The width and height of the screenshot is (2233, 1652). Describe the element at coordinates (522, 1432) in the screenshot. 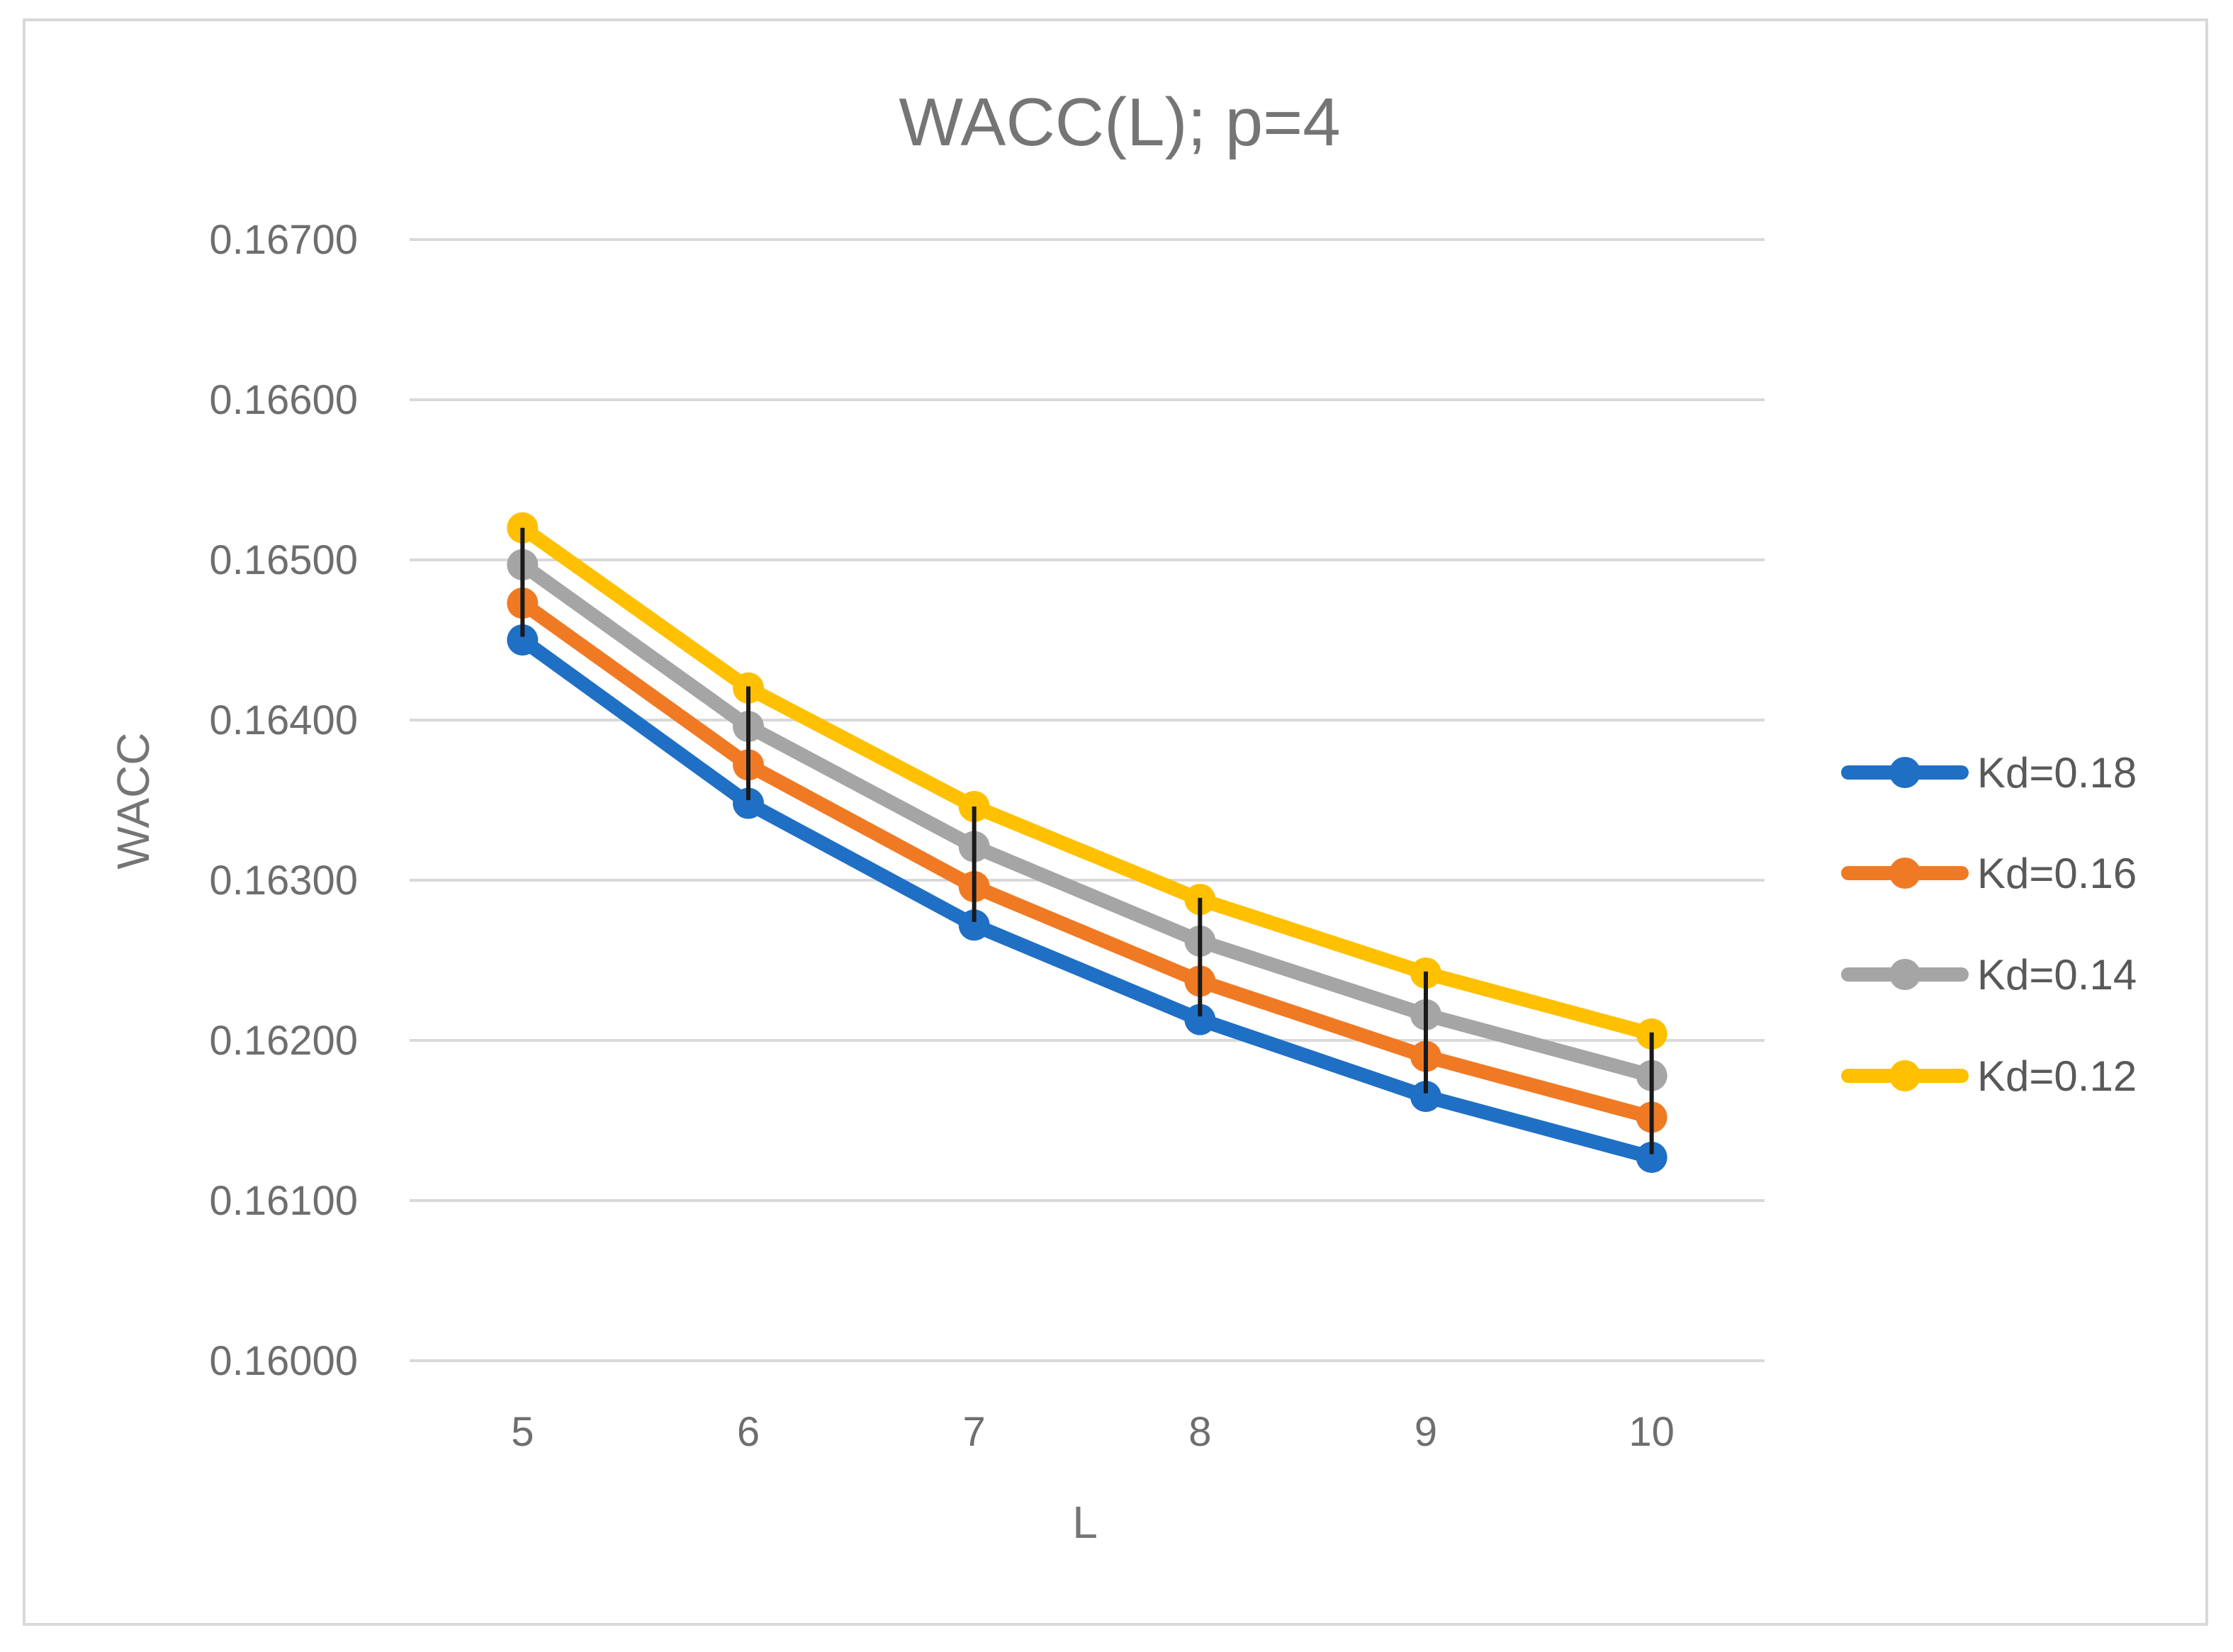

I see `x-tick-label: 5` at that location.